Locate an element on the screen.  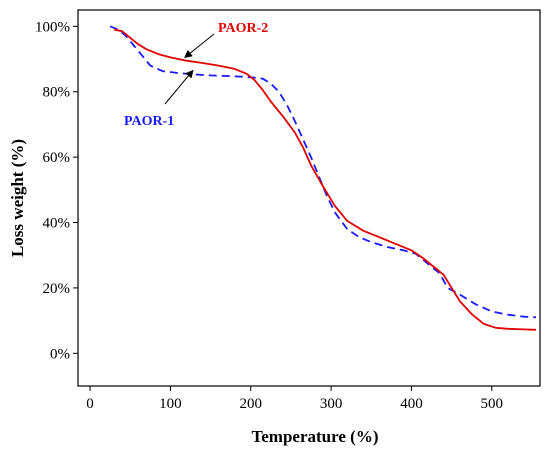
y-tick-label: 100% is located at coordinates (52, 27).